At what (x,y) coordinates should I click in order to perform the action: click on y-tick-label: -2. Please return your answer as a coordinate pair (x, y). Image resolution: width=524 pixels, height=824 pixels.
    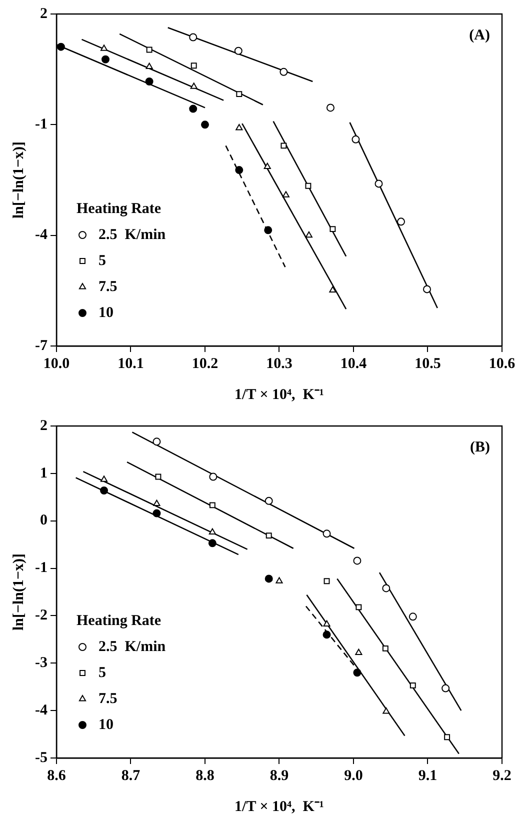
    Looking at the image, I should click on (41, 616).